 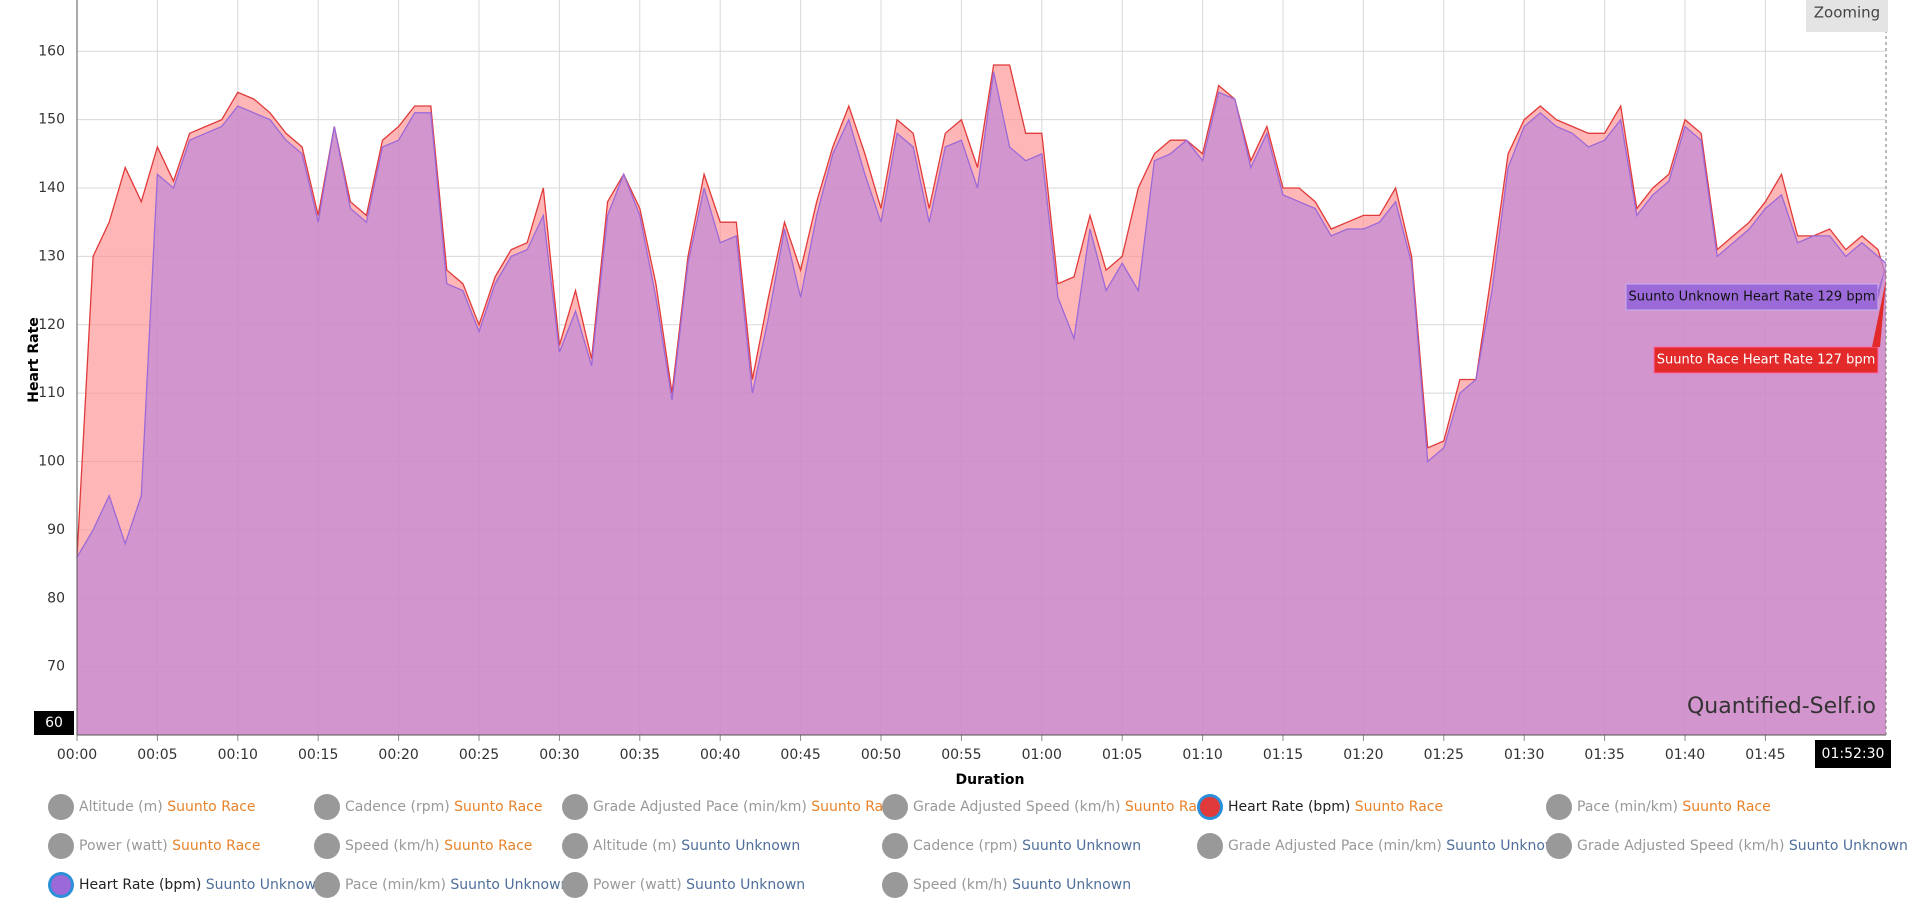 What do you see at coordinates (479, 755) in the screenshot?
I see `x-tick-label: 00:25` at bounding box center [479, 755].